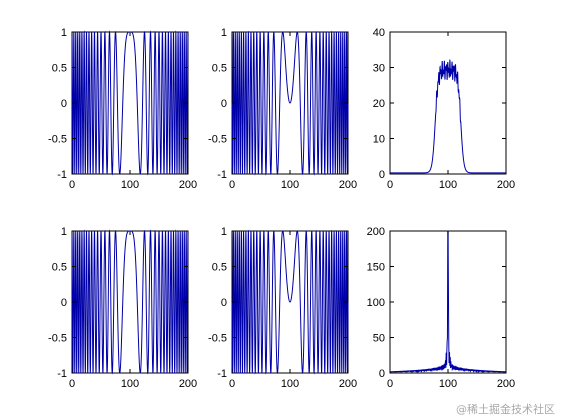 The image size is (561, 420). I want to click on subplot-2: 10.50-0.5-10 100 200, so click(282, 109).